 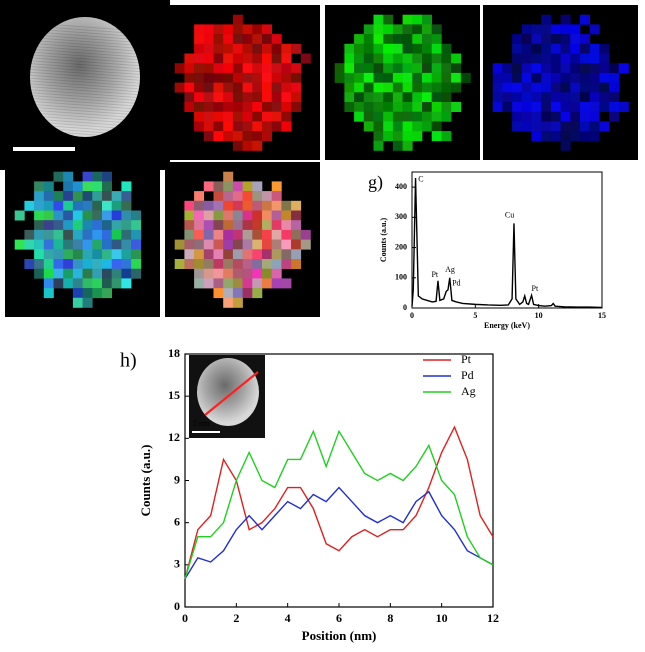 What do you see at coordinates (174, 353) in the screenshot?
I see `y-tick-label: 18` at bounding box center [174, 353].